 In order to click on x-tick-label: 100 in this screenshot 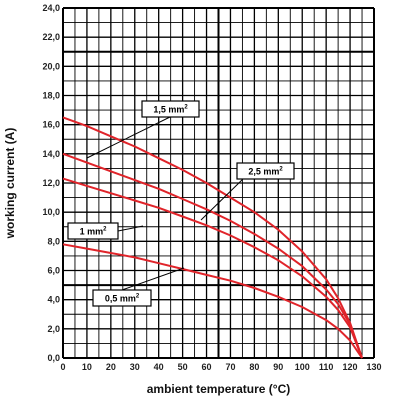, I will do `click(302, 367)`.